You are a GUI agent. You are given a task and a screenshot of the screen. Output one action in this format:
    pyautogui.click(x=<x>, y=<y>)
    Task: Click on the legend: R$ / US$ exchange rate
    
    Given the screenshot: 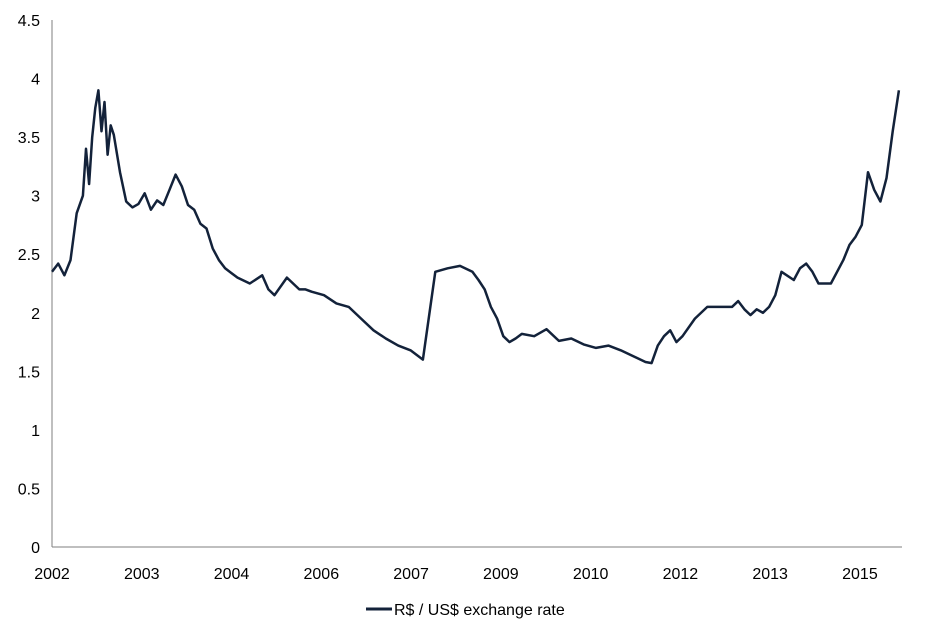 What is the action you would take?
    pyautogui.click(x=465, y=610)
    